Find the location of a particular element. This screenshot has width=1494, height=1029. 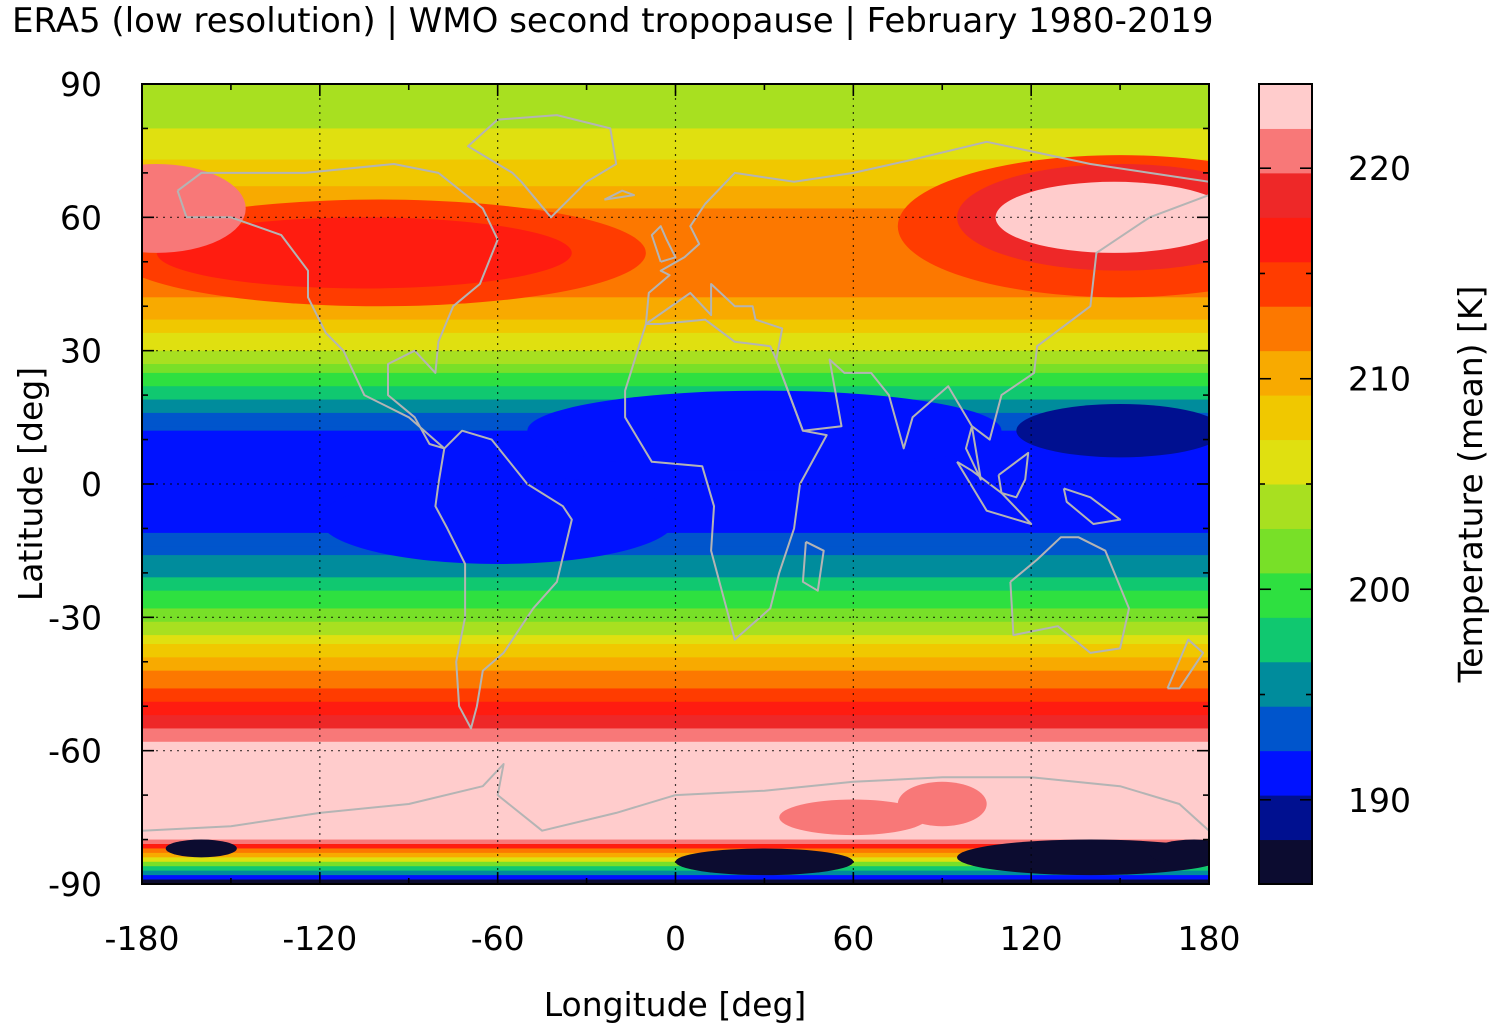

x-tick-labels: -180 -120 -60 0 60 120 180 is located at coordinates (673, 938).